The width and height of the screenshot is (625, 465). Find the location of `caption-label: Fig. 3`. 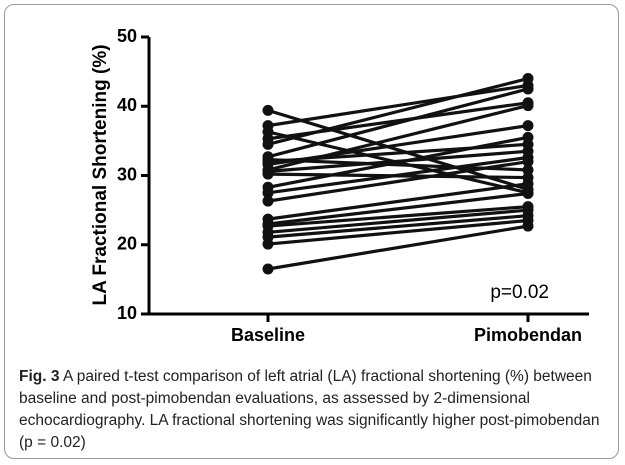

caption-label: Fig. 3 is located at coordinates (39, 376).